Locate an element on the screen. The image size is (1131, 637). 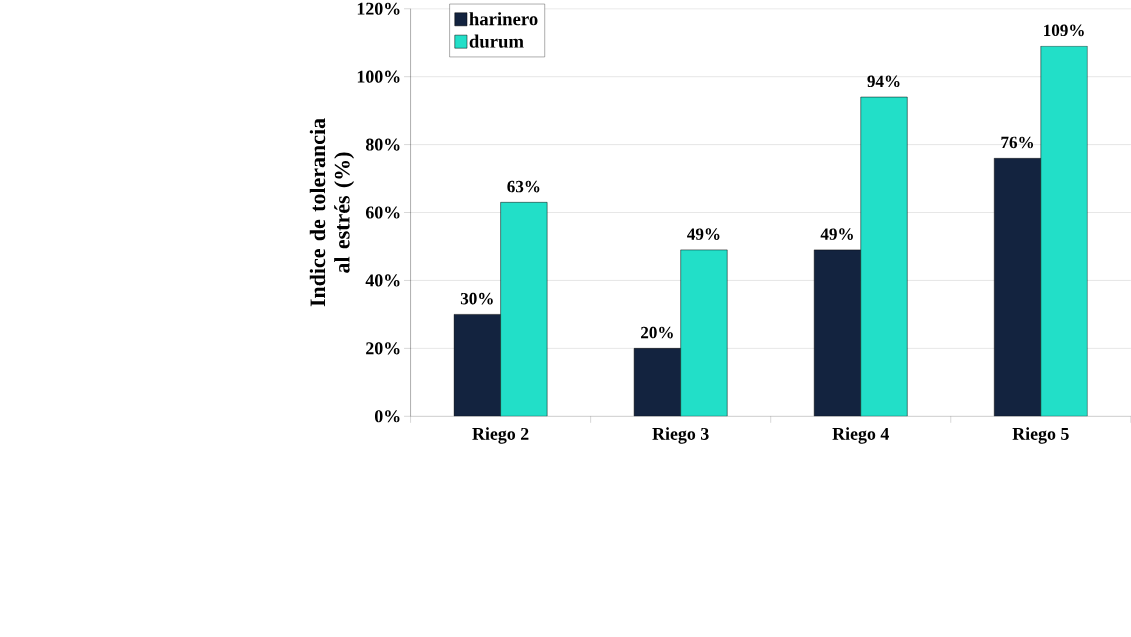
y-tick-label: 20% is located at coordinates (383, 348).